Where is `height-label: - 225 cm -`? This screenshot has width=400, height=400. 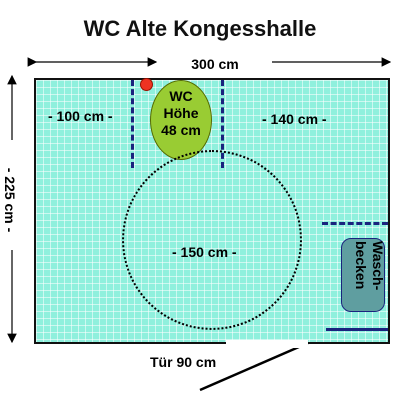 height-label: - 225 cm - is located at coordinates (10, 200).